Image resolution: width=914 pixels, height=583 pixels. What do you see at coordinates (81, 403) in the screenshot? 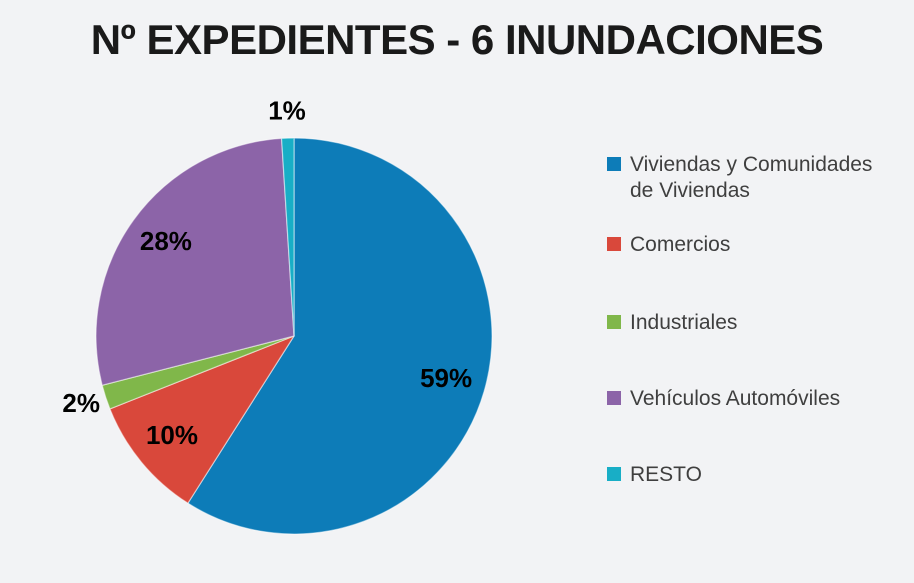
I see `pie-label-industriales: 2%` at bounding box center [81, 403].